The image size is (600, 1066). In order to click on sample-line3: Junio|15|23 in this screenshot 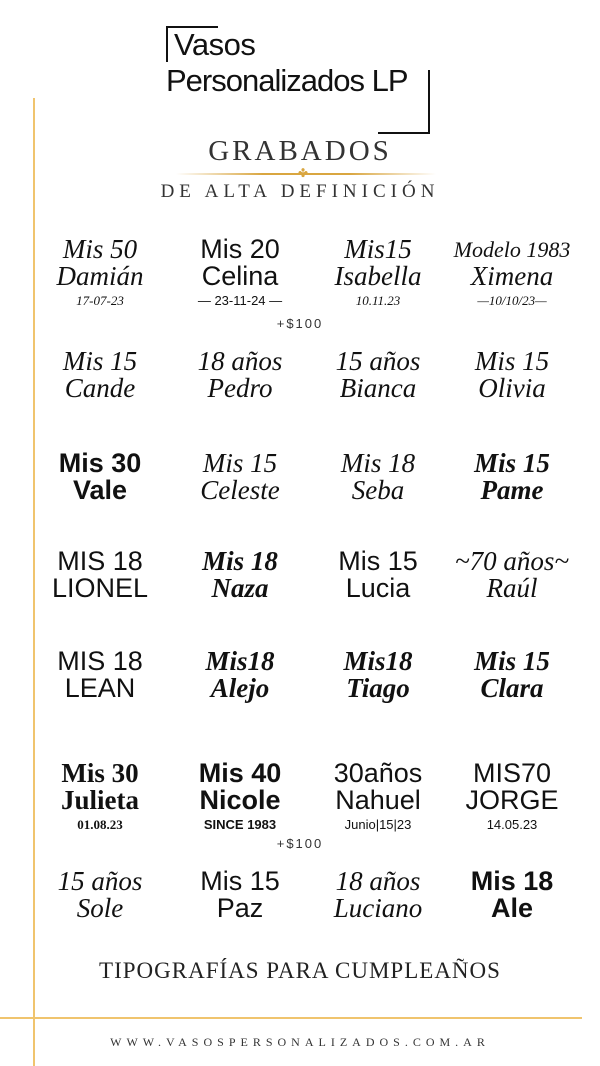, I will do `click(378, 824)`.